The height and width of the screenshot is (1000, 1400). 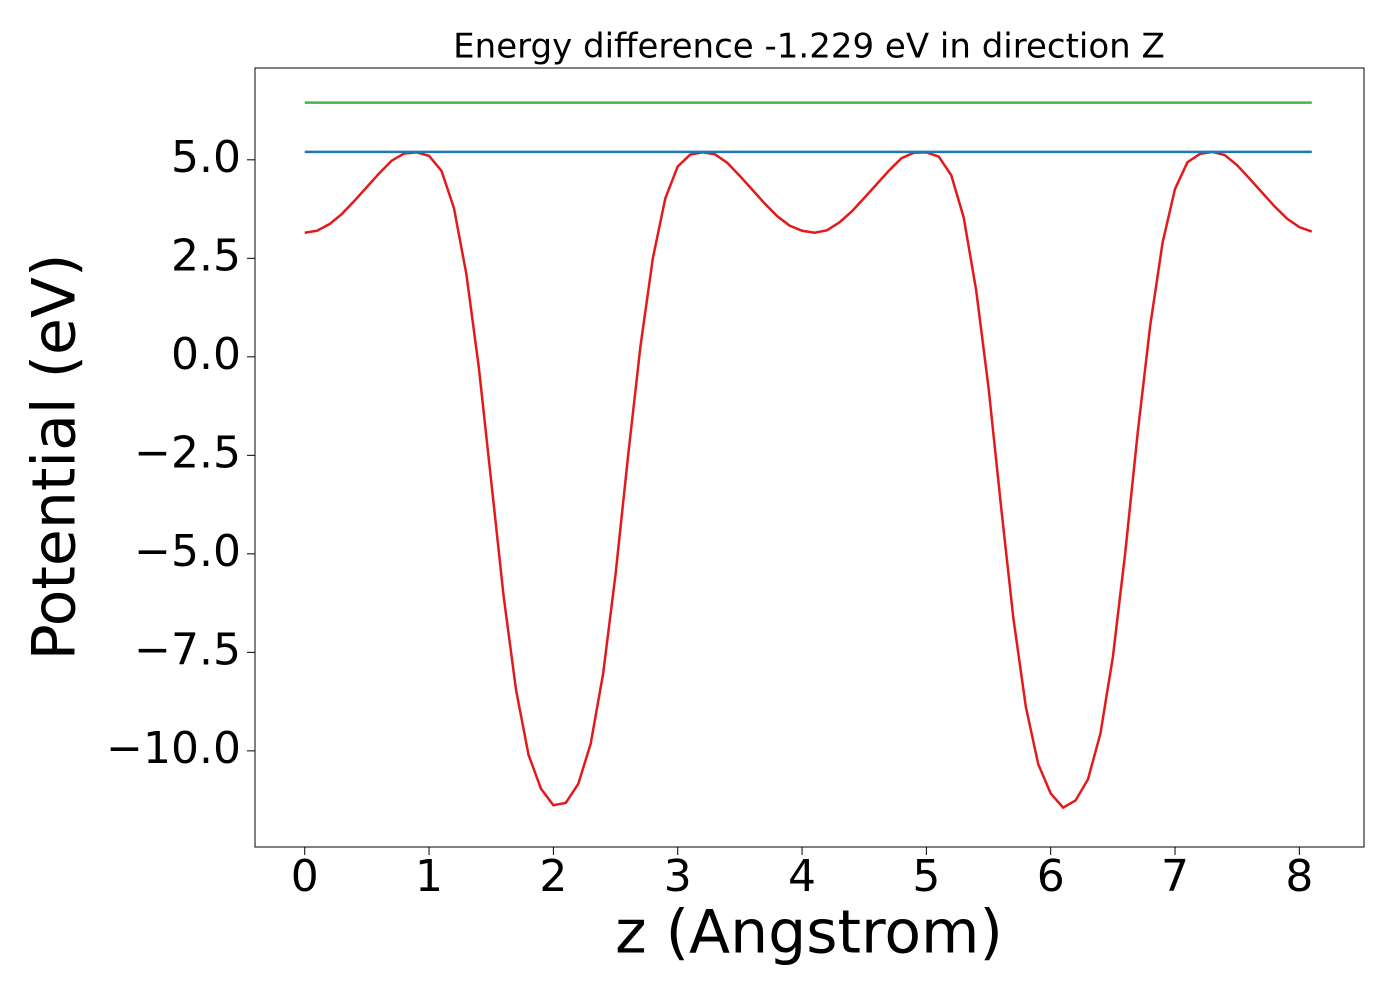 What do you see at coordinates (305, 876) in the screenshot?
I see `x-tick-label: 0` at bounding box center [305, 876].